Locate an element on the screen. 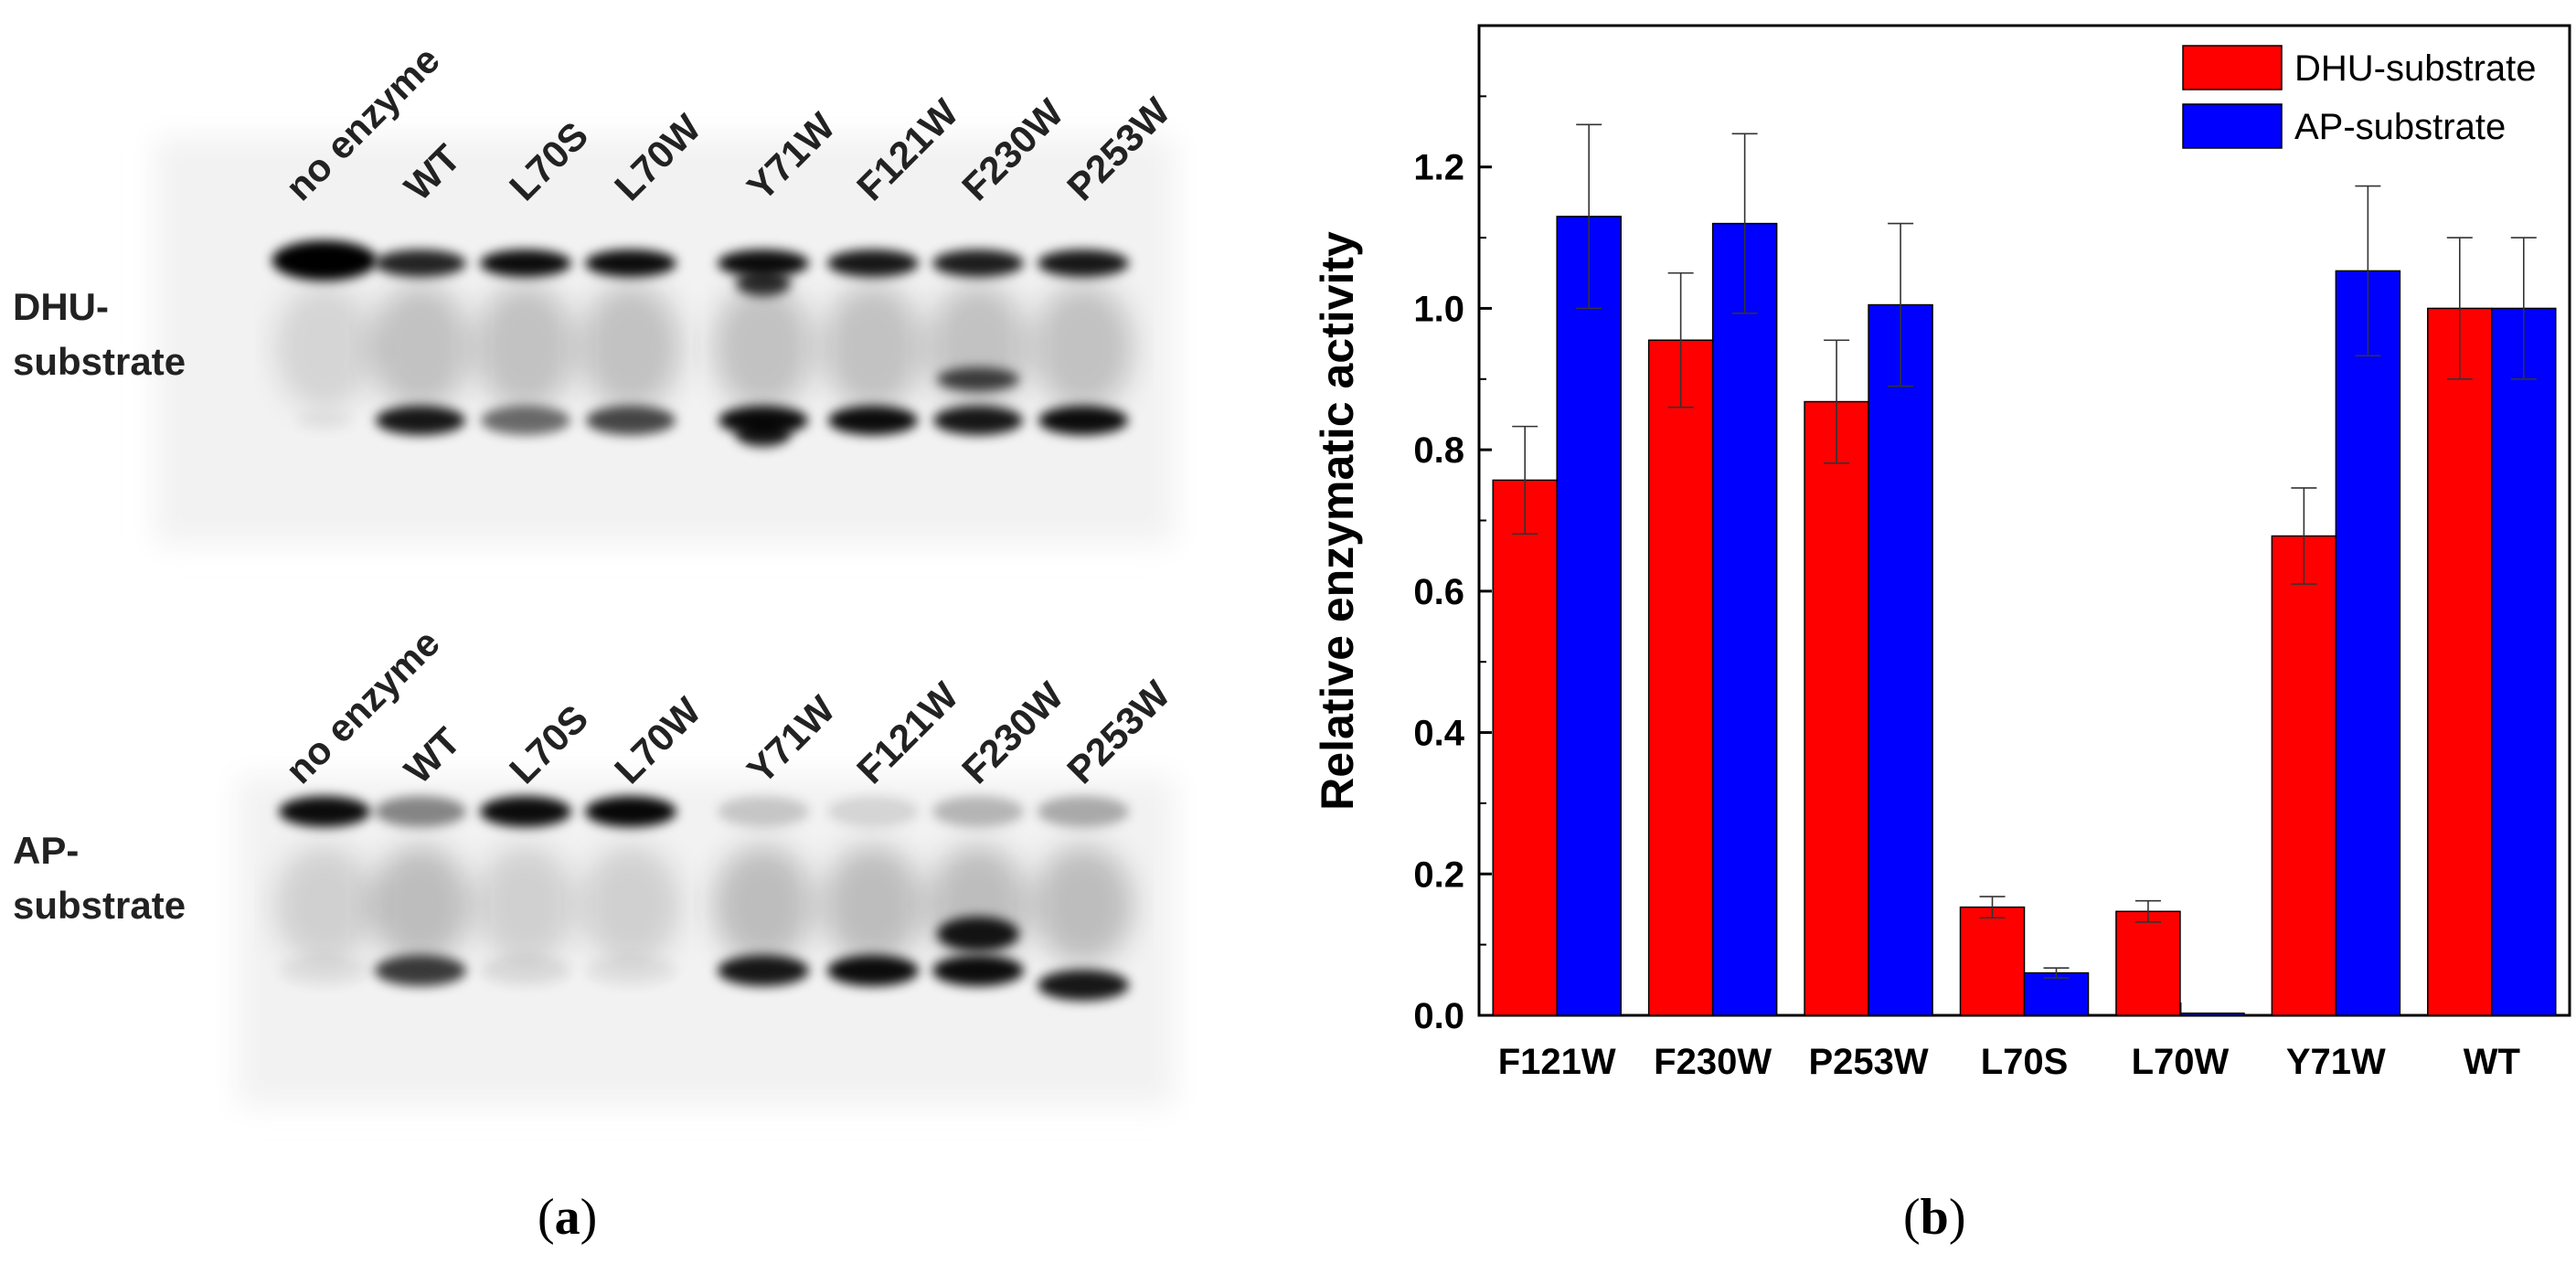 The height and width of the screenshot is (1263, 2576). ap-row-label-line1: AP- is located at coordinates (46, 850).